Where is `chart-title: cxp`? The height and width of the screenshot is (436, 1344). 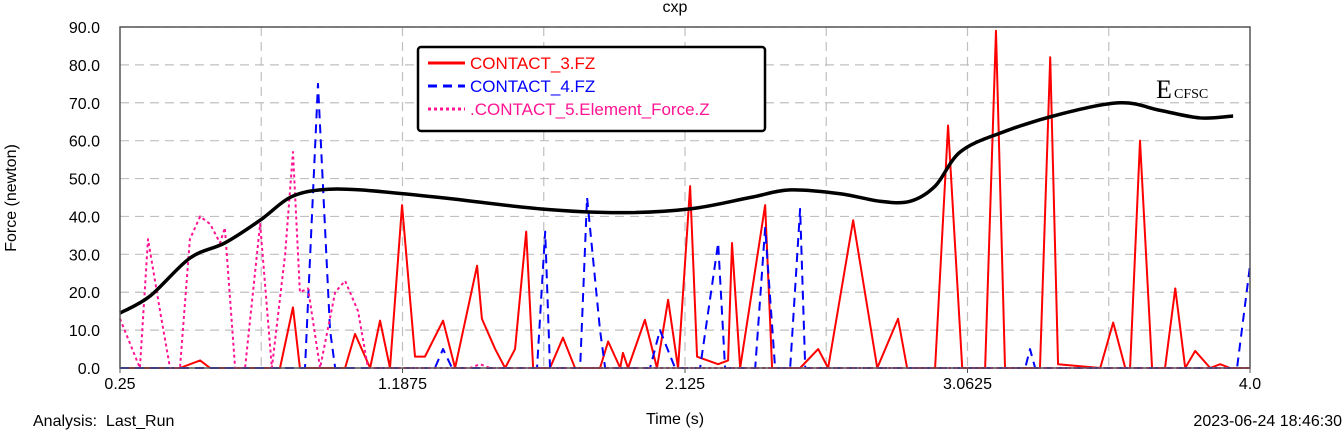 chart-title: cxp is located at coordinates (675, 8).